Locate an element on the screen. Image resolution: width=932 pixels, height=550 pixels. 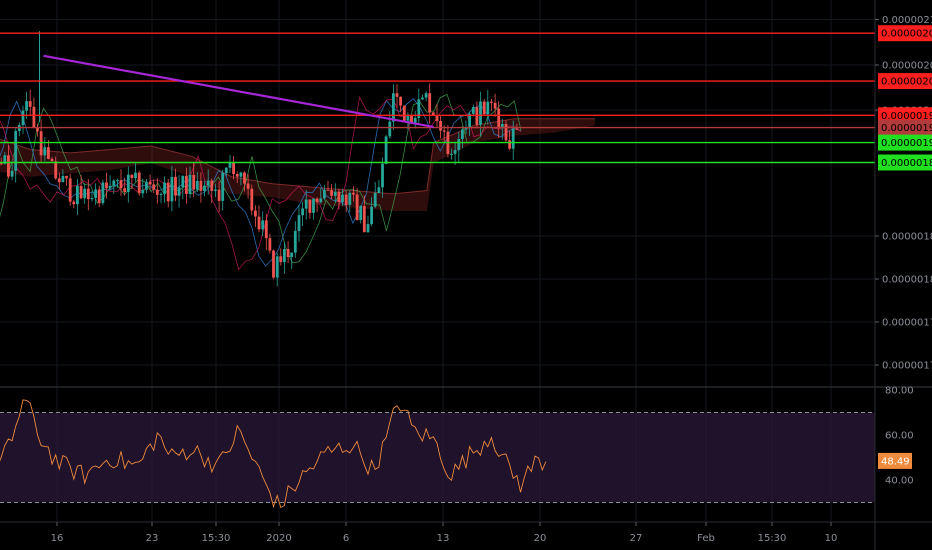
time-tick-label: 27 is located at coordinates (636, 538).